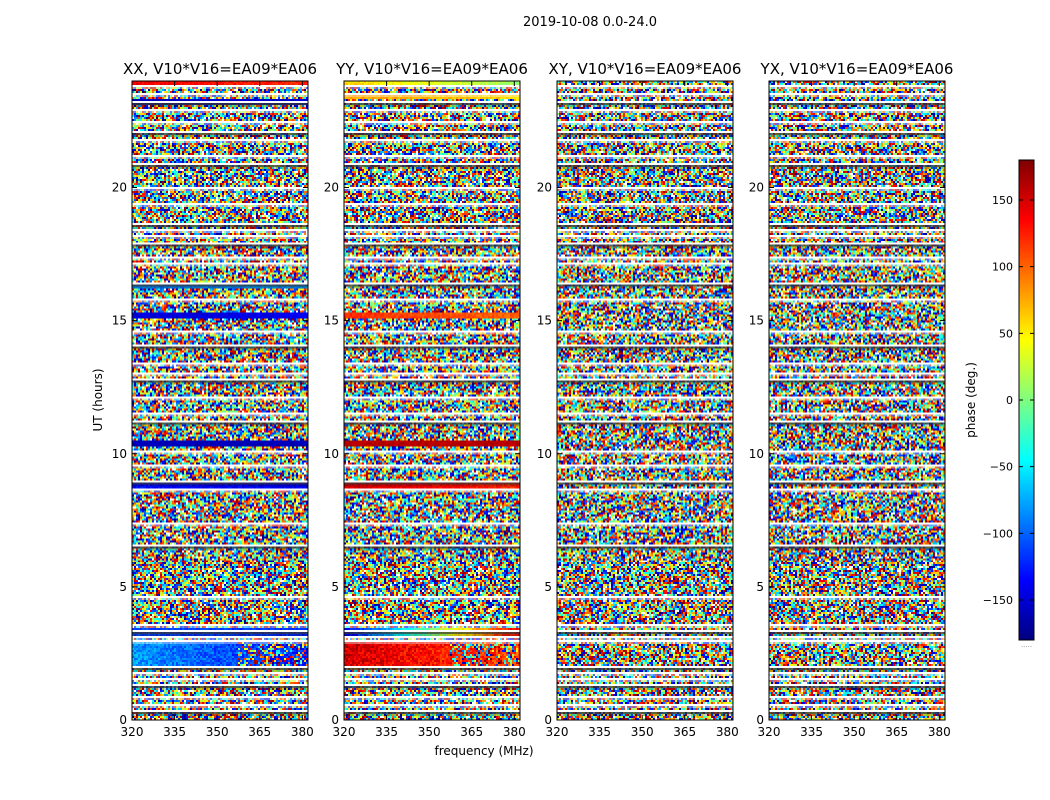 This screenshot has width=1050, height=800. What do you see at coordinates (857, 69) in the screenshot?
I see `panel-title-yx: YX, V10*V16=EA09*EA06` at bounding box center [857, 69].